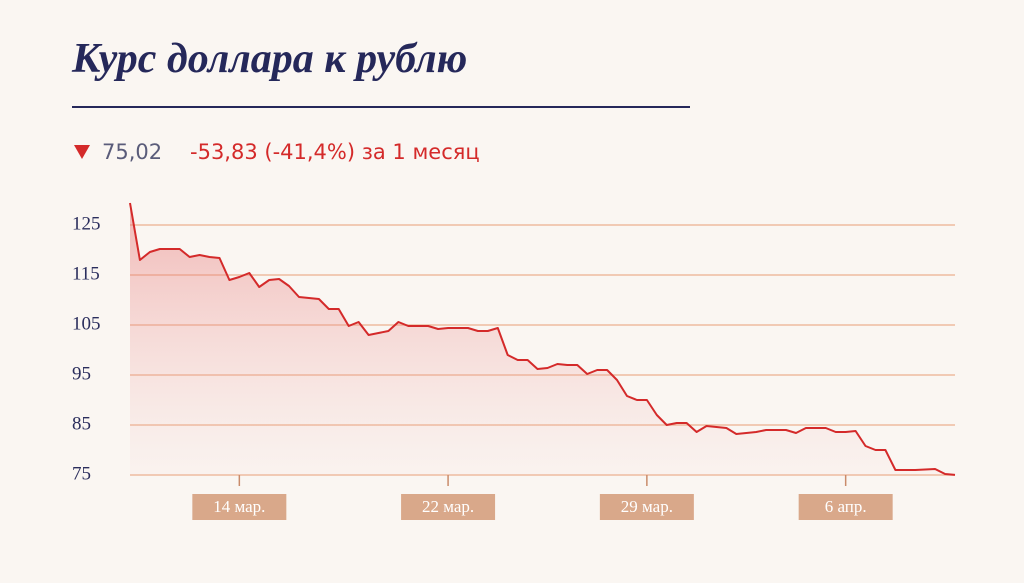 The height and width of the screenshot is (583, 1024). Describe the element at coordinates (86, 223) in the screenshot. I see `y-tick-label: 125` at that location.